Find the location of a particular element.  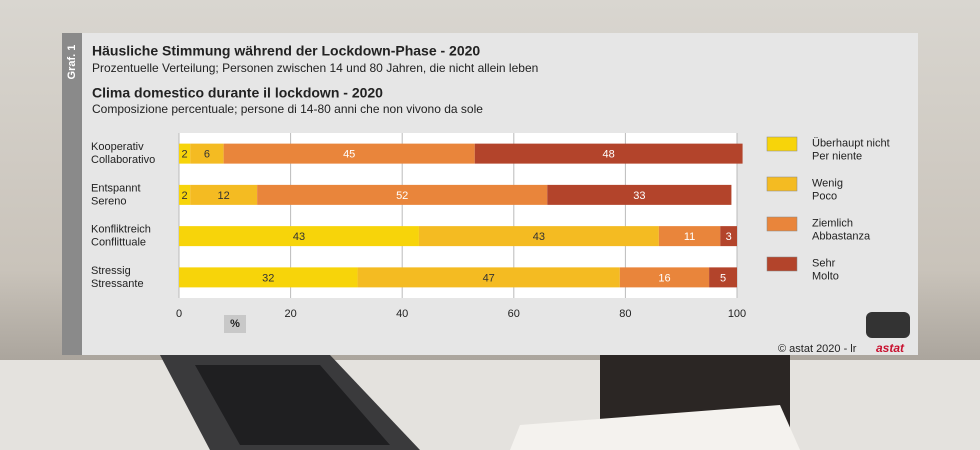

data-label: 47 is located at coordinates (489, 278).